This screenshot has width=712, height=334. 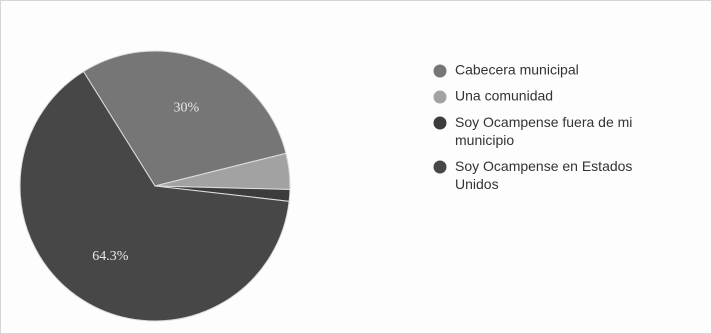 I want to click on legend-label: Una comunidad, so click(x=504, y=96).